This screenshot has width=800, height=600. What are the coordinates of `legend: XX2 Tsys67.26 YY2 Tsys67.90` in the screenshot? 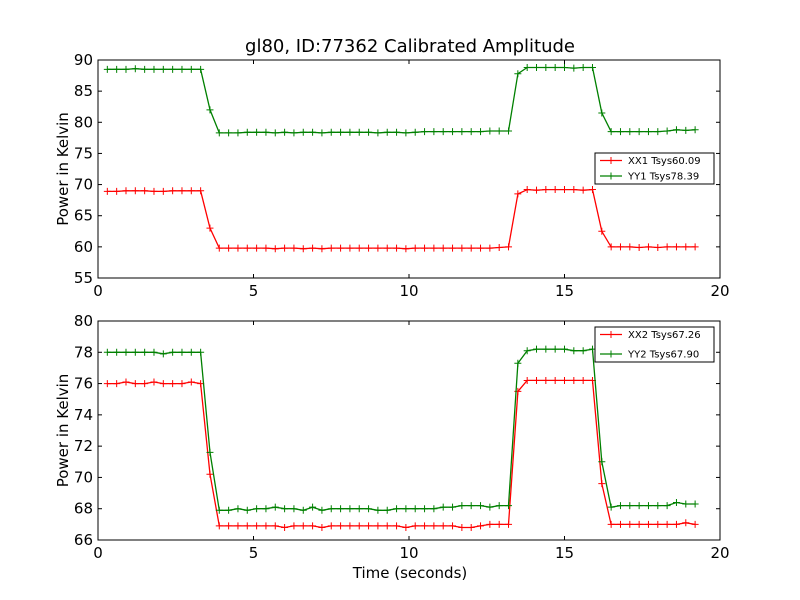 It's located at (654, 344).